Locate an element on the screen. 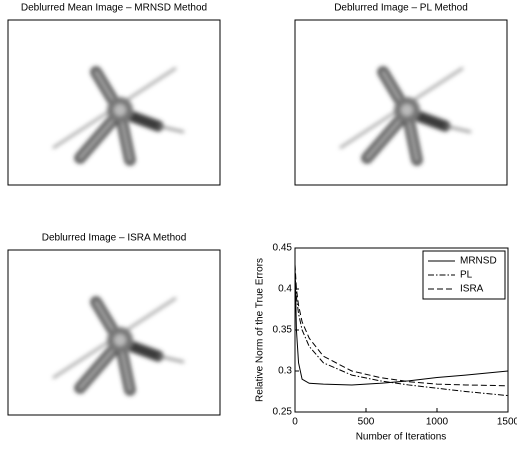 Image resolution: width=517 pixels, height=449 pixels. y-tick-label: 0.35 is located at coordinates (283, 330).